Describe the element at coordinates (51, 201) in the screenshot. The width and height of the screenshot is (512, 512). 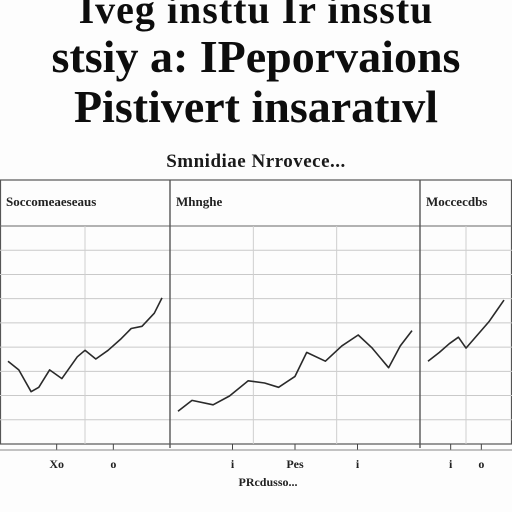
I see `panel-title: Soccomeaeseaus` at that location.